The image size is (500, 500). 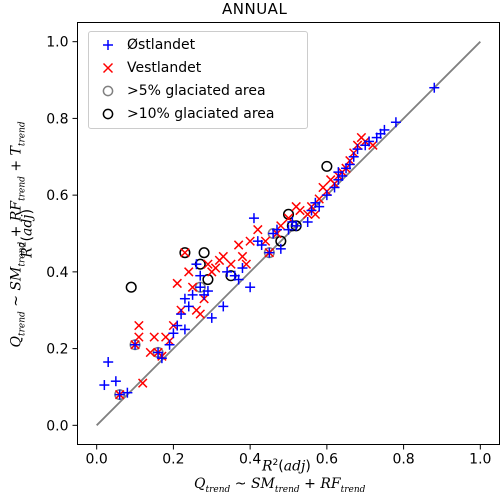 I want to click on legend-item-glaciated-5: >5% glaciated area, so click(x=181, y=91).